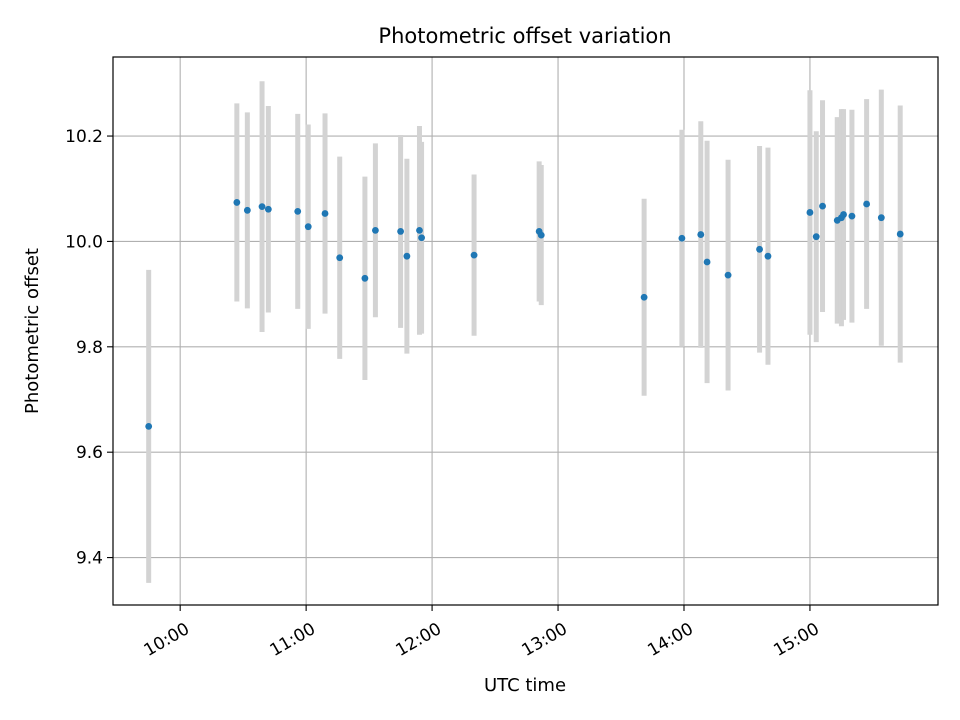  What do you see at coordinates (32, 331) in the screenshot?
I see `y-axis-label: Photometric offset` at bounding box center [32, 331].